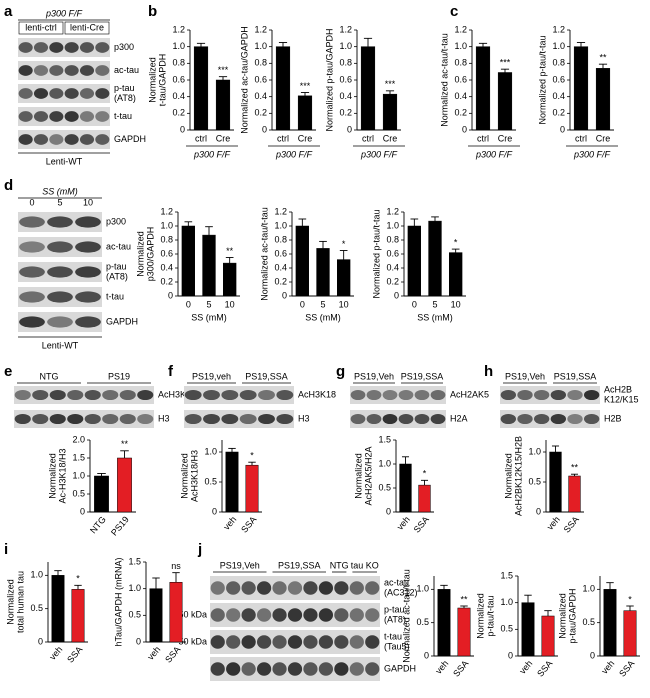  Describe the element at coordinates (506, 575) in the screenshot. I see `y-tick-label: 1.5` at that location.